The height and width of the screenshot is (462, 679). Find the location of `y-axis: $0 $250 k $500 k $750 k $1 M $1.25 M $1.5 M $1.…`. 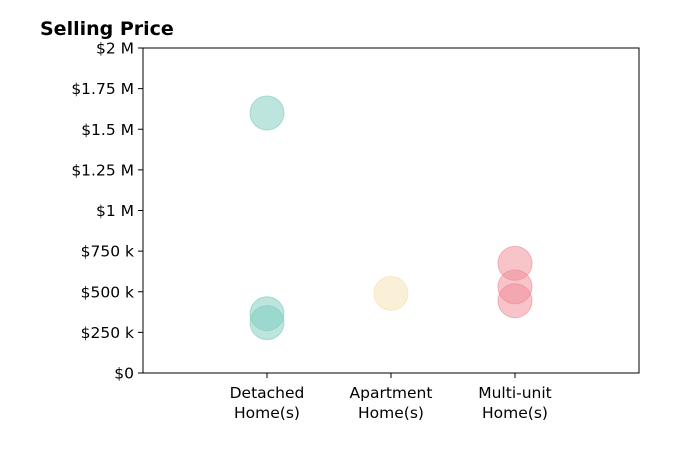

y-axis: $0 $250 k $500 k $750 k $1 M $1.25 M $1.5 M $1.… is located at coordinates (107, 211).